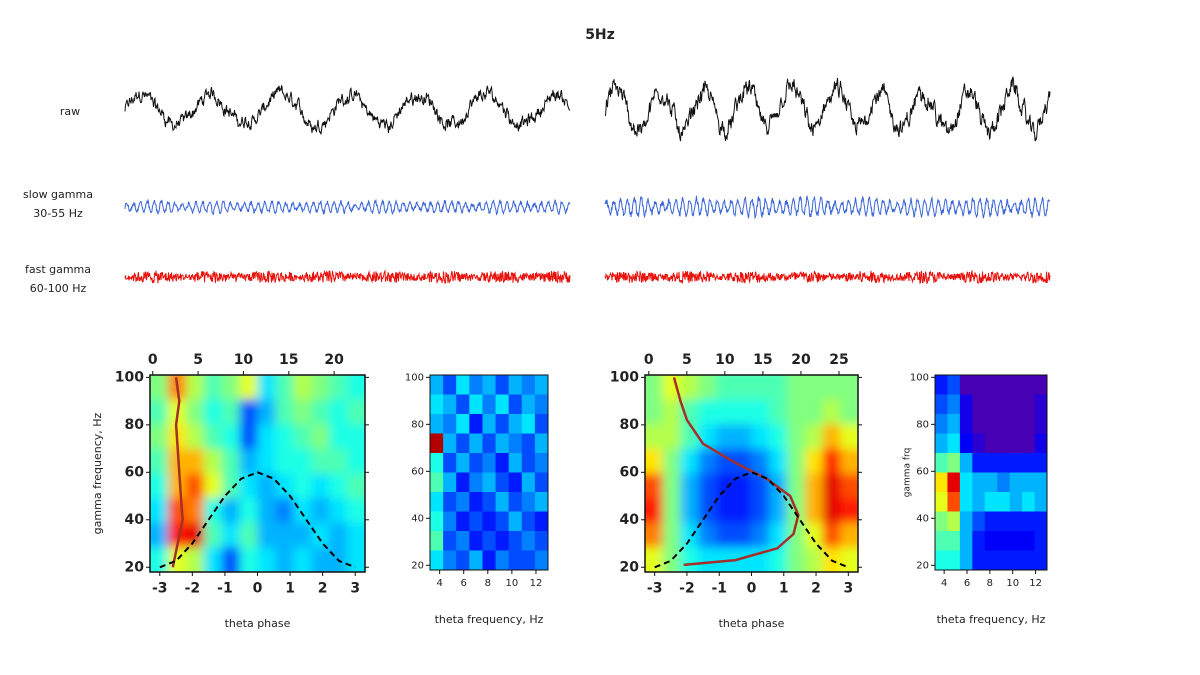  Describe the element at coordinates (736, 472) in the screenshot. I see `curve` at that location.